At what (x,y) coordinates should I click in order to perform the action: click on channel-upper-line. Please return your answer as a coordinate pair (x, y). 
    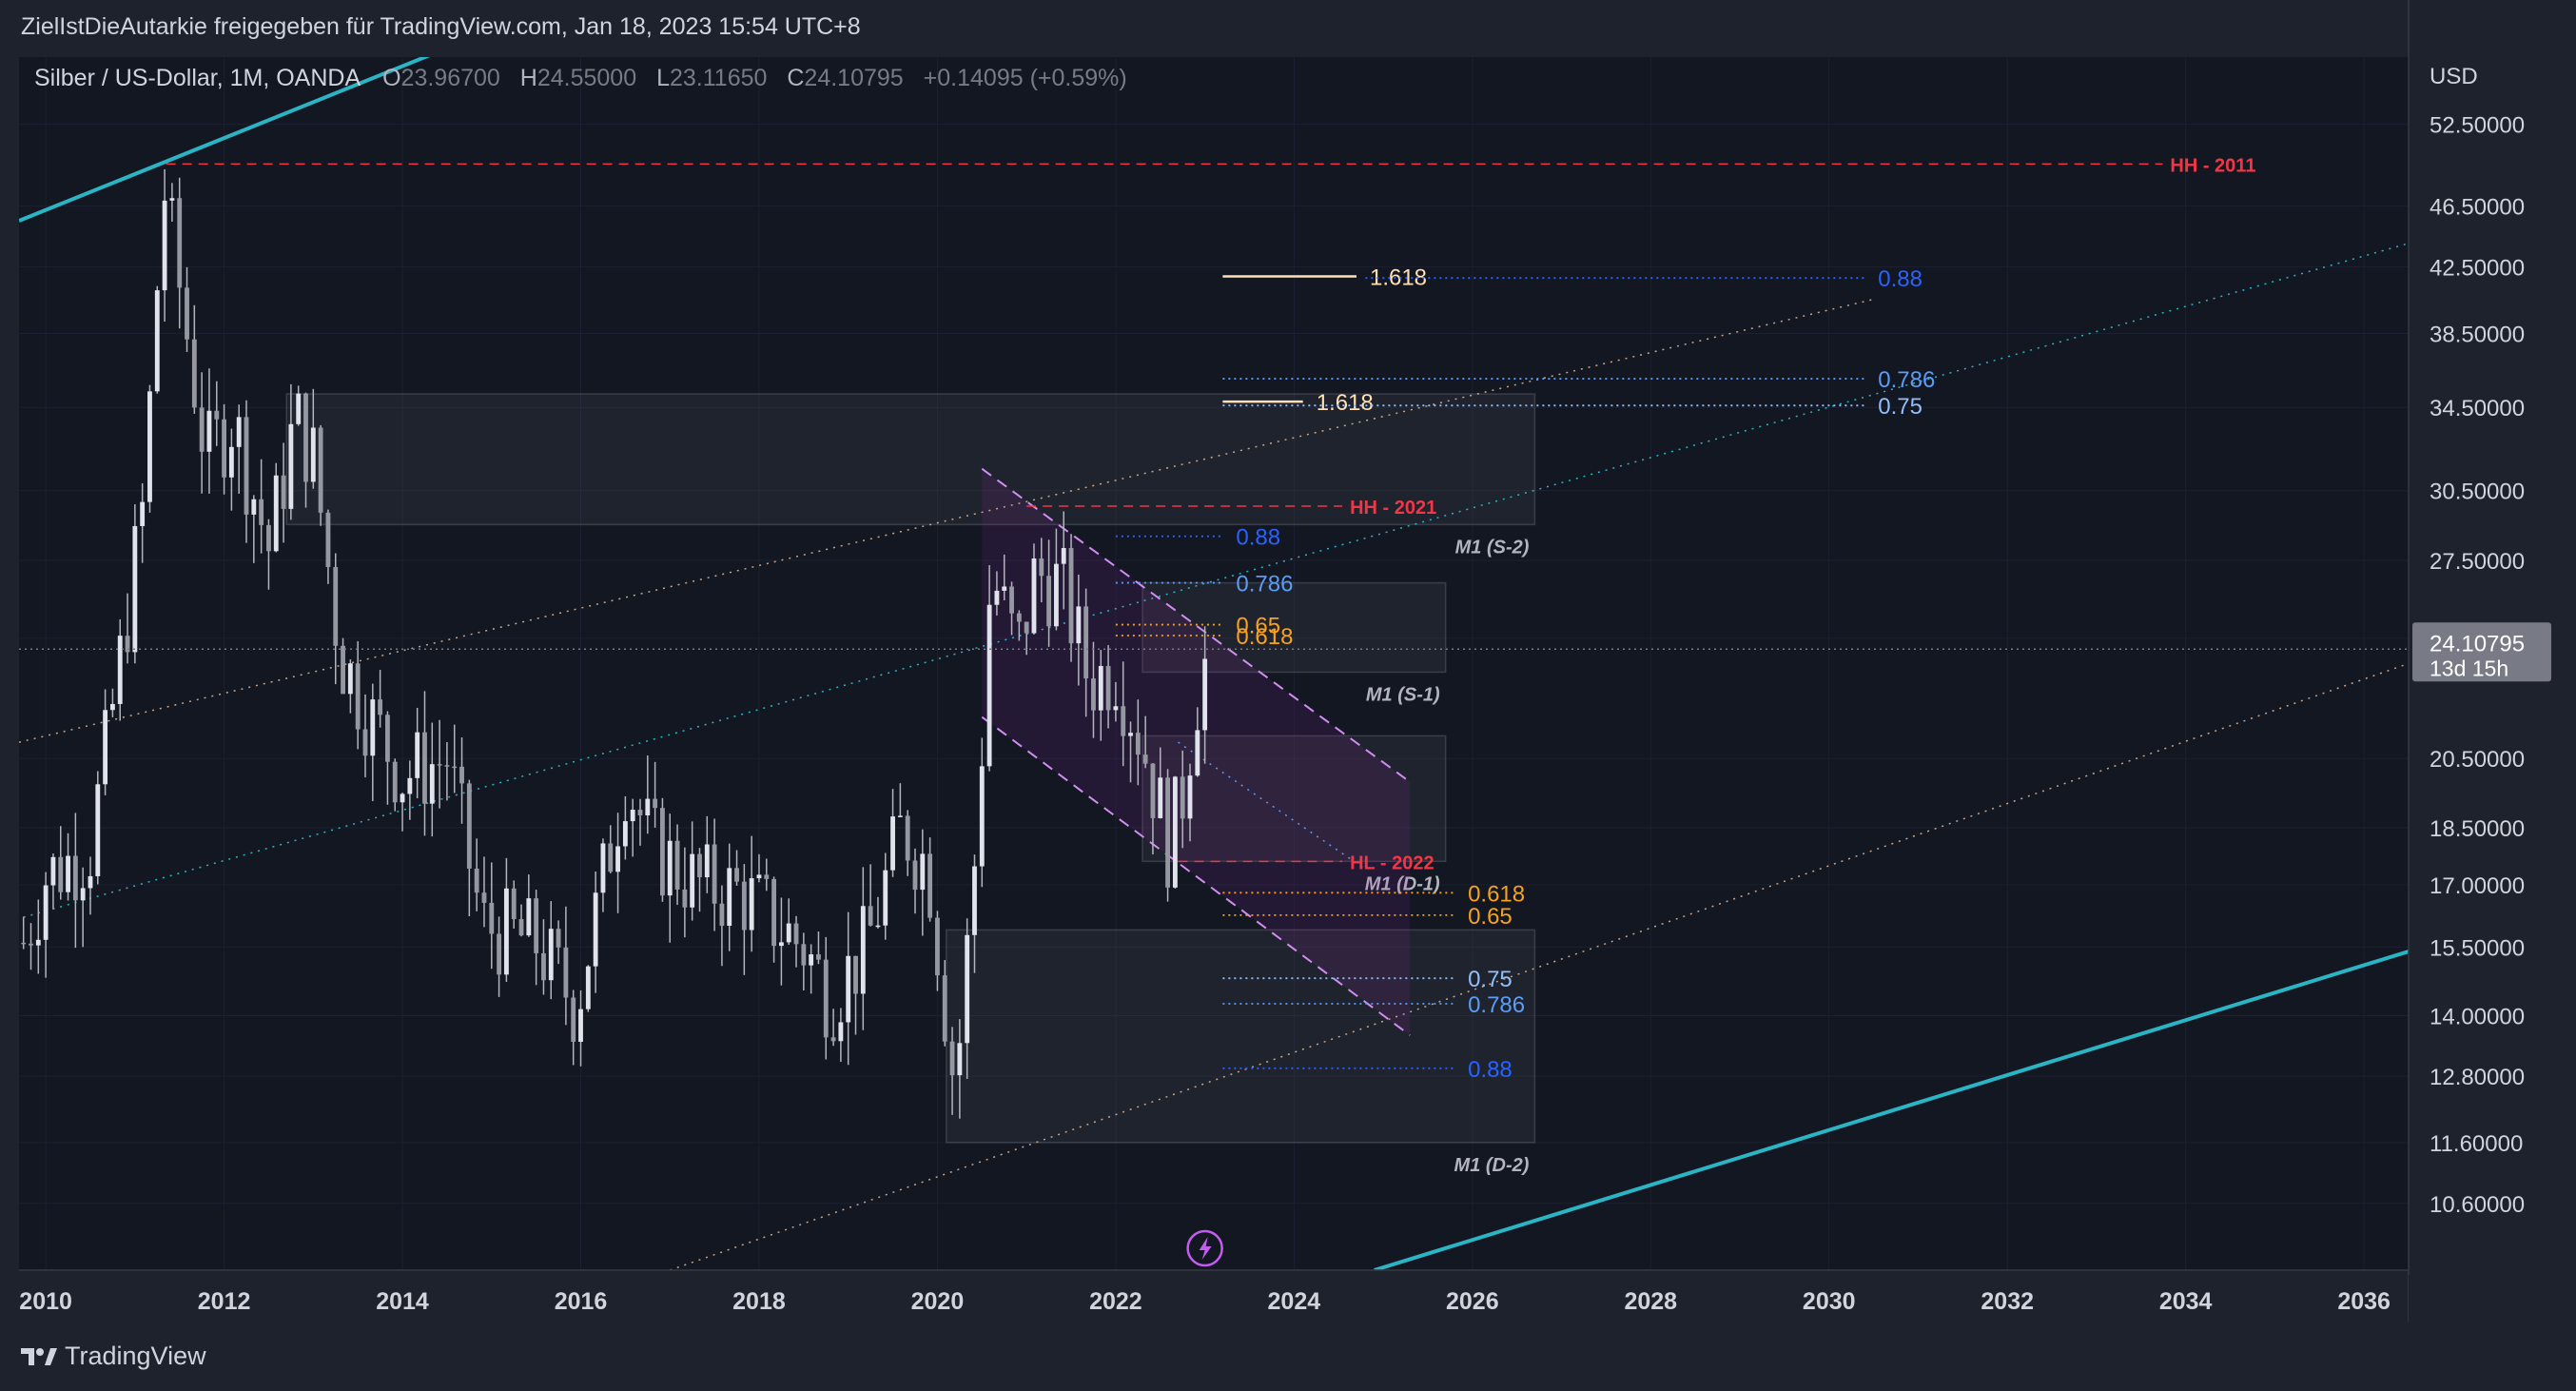
    Looking at the image, I should click on (1196, 625).